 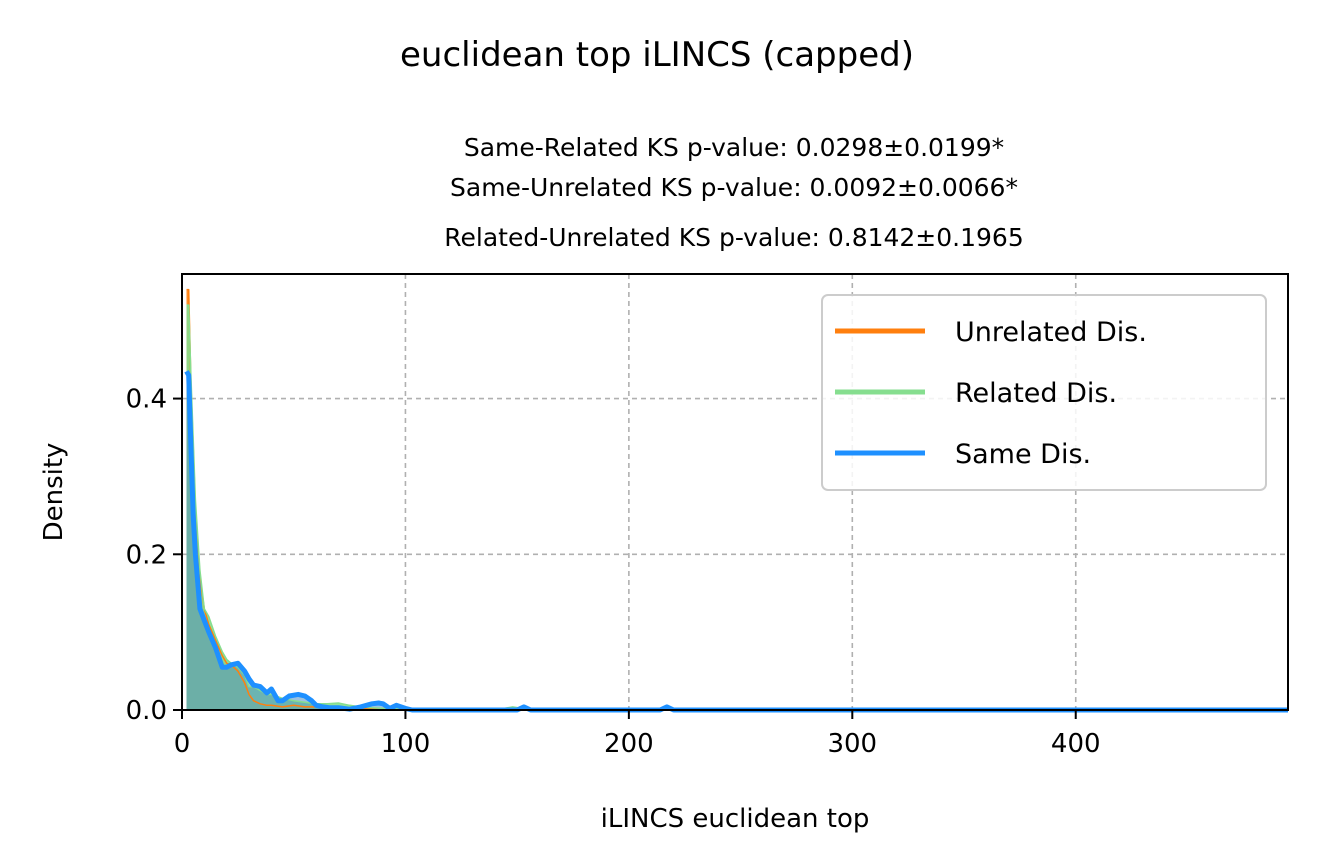 I want to click on legend-label-related-dis: Related Dis., so click(x=1036, y=393).